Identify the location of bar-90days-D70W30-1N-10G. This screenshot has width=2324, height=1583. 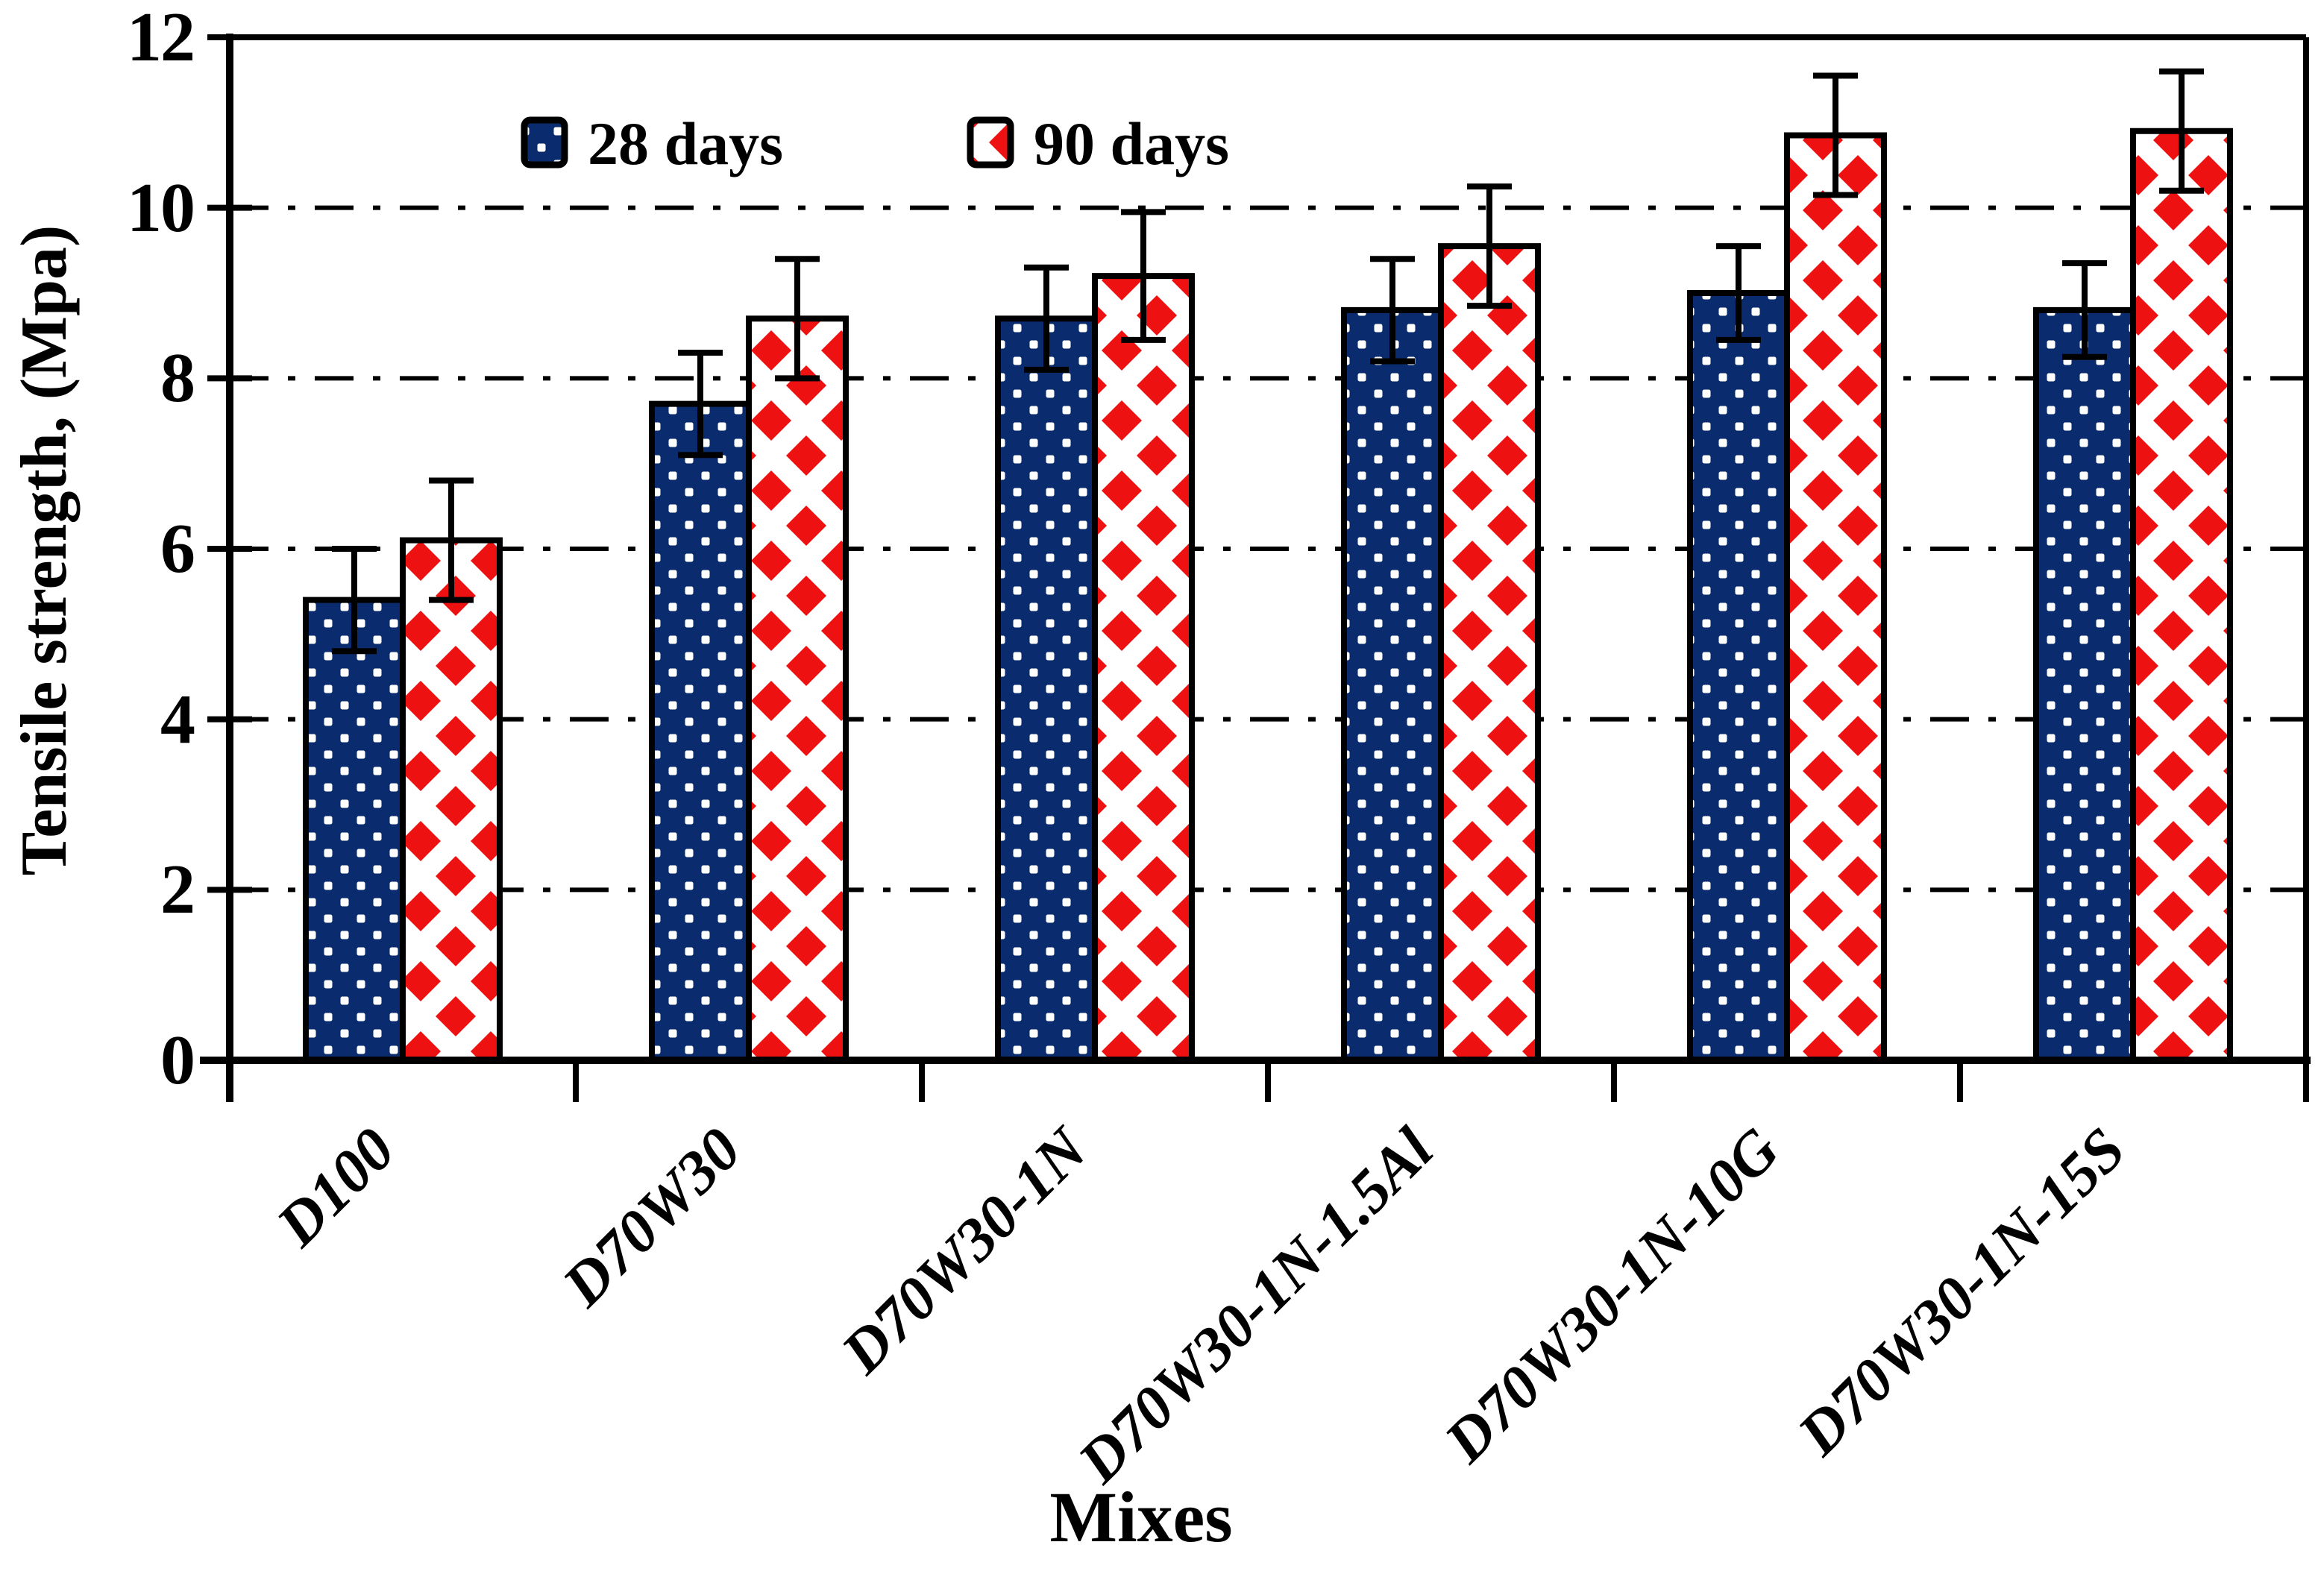
(1835, 598).